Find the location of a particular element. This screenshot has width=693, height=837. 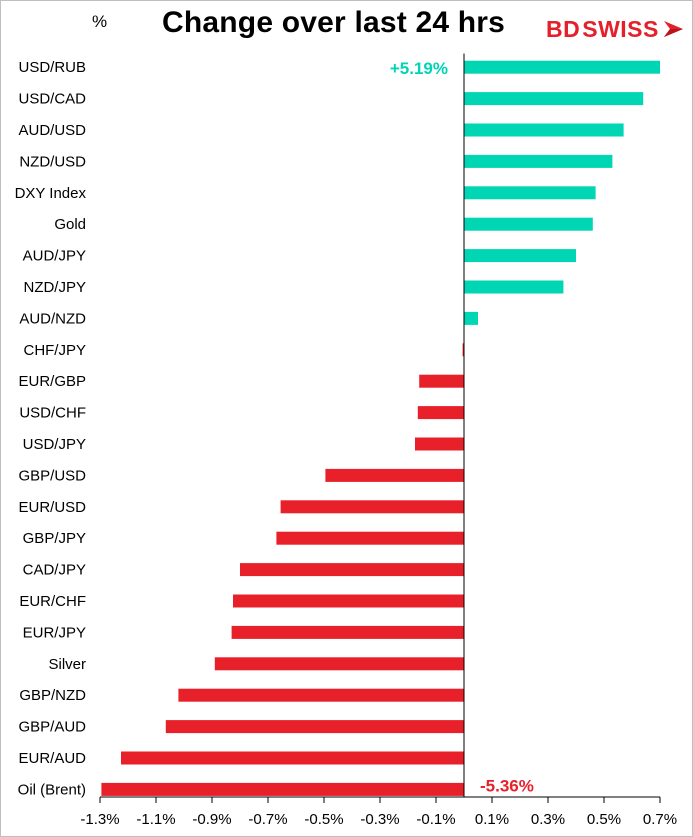

category-label: USD/RUB is located at coordinates (52, 67).